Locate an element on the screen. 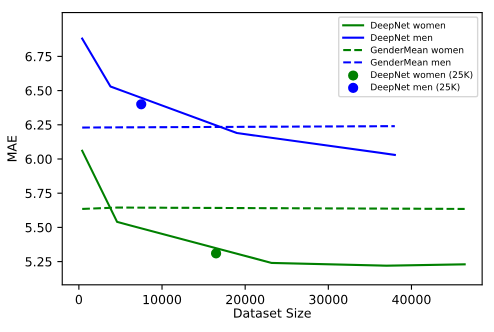  legend-label: GenderMean men is located at coordinates (410, 62).